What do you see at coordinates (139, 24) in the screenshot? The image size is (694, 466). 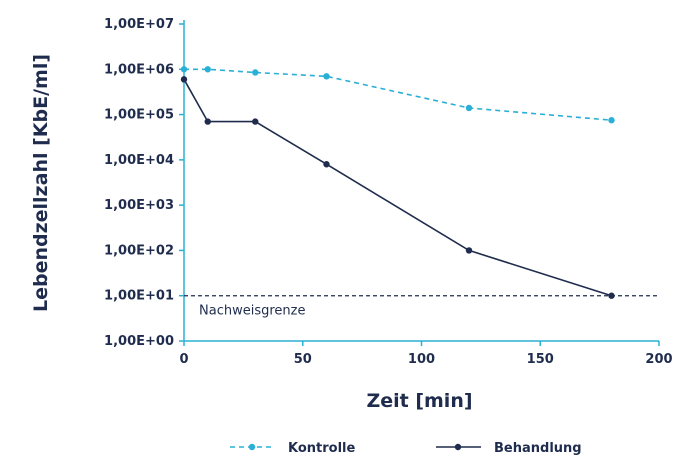 I see `y-tick-label: 1,00E+07` at bounding box center [139, 24].